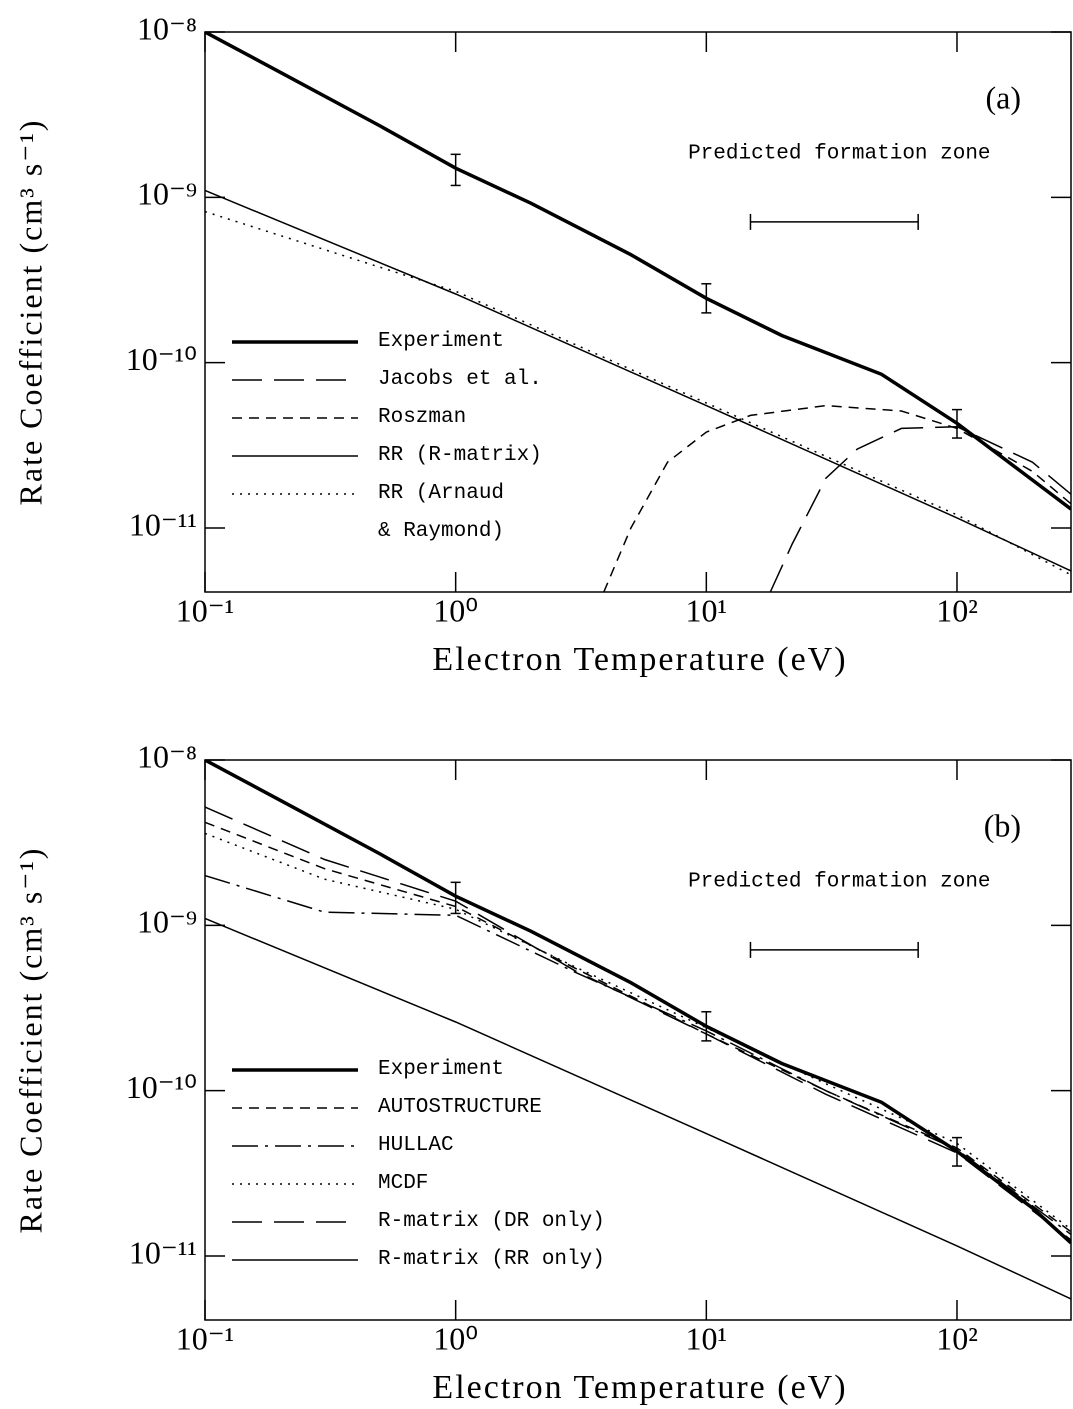  Describe the element at coordinates (422, 417) in the screenshot. I see `legend-label: Roszman` at that location.